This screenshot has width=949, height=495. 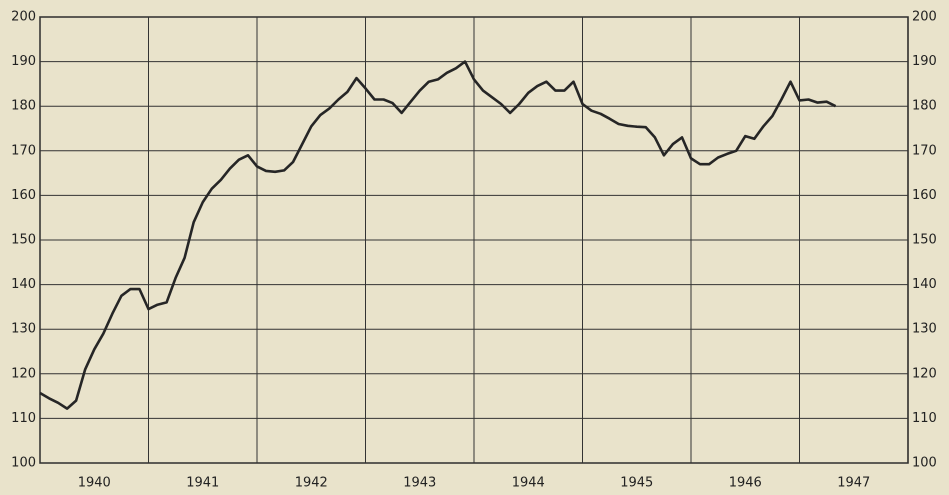 I want to click on y-tick-label: 170, so click(x=23, y=150).